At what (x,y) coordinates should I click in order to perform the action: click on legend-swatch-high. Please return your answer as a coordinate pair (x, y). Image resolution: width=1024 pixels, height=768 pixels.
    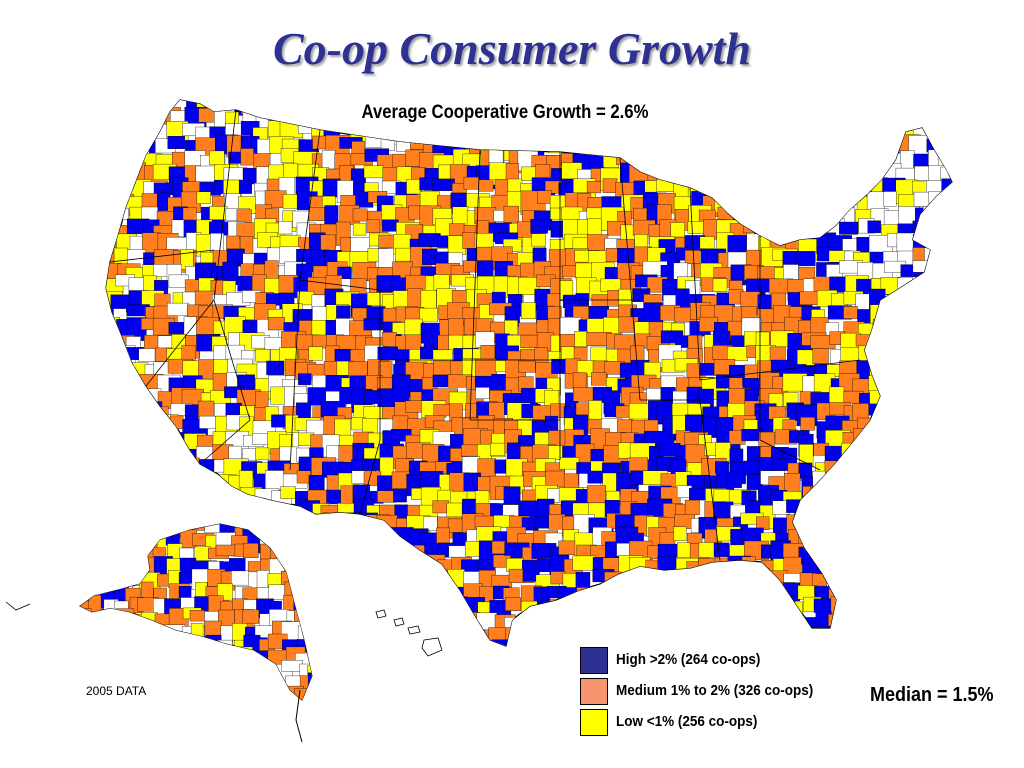
    Looking at the image, I should click on (594, 660).